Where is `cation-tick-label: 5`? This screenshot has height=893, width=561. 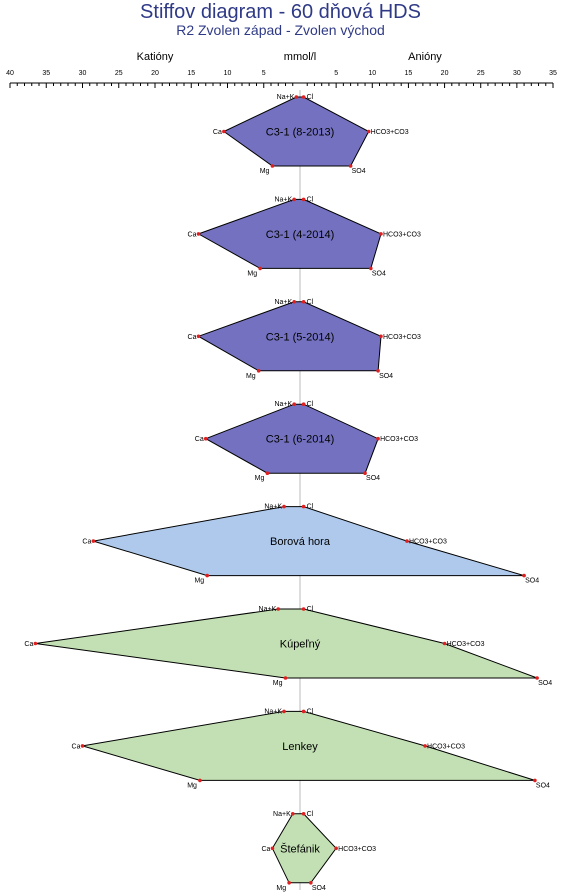
cation-tick-label: 5 is located at coordinates (264, 73).